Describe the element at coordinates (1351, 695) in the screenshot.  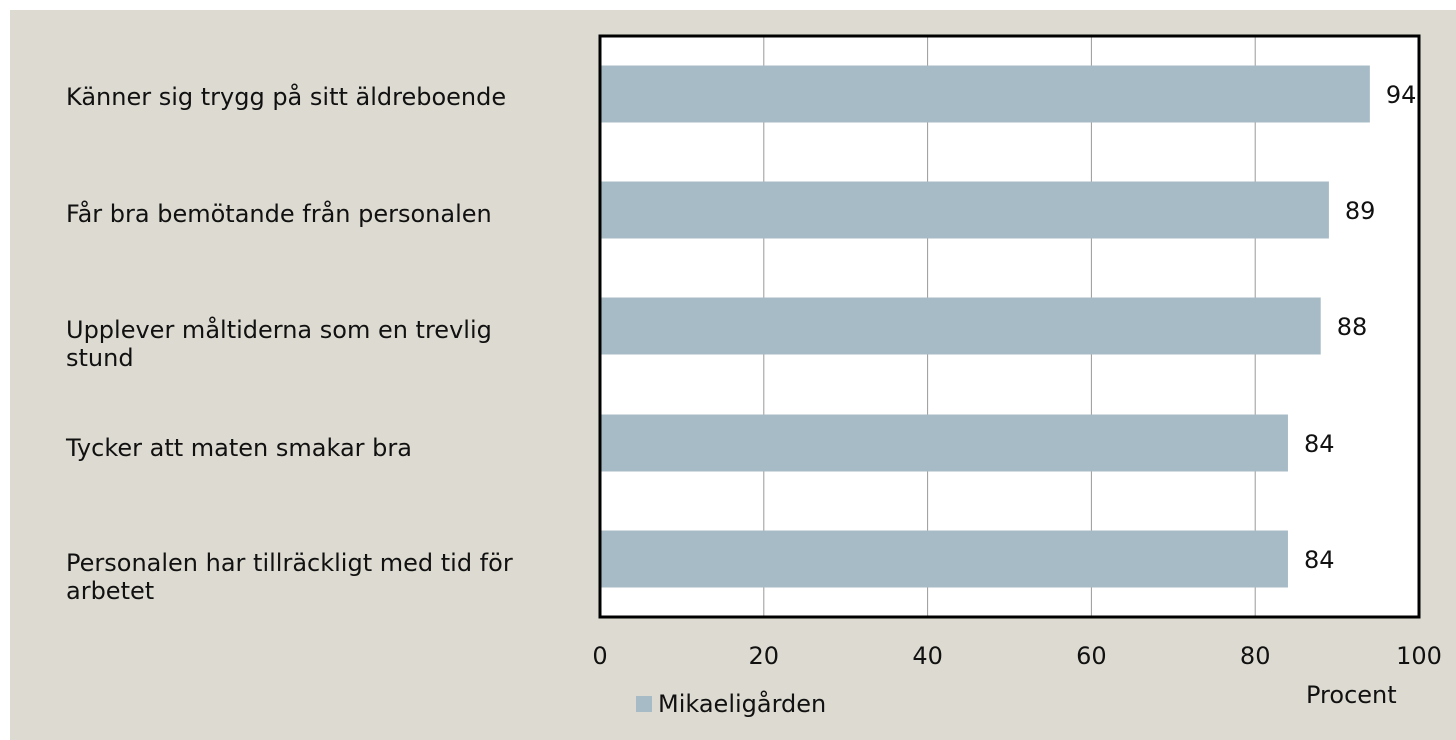
I see `x-axis-unit-label: Procent` at that location.